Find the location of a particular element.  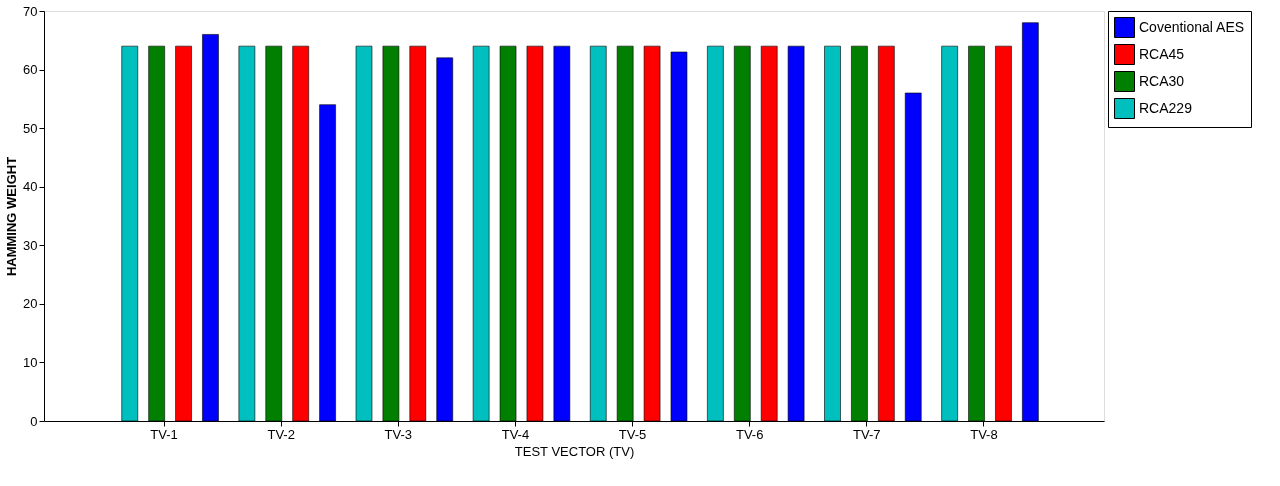

y-tick-label: 60 is located at coordinates (30, 70).